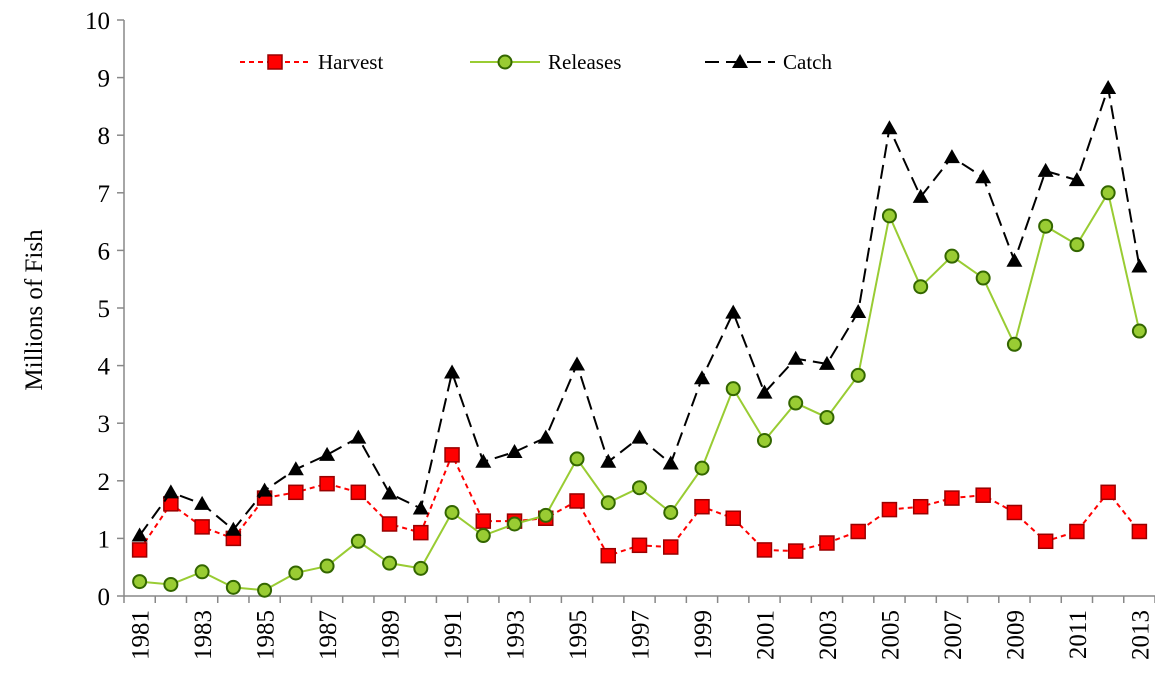 The image size is (1155, 679). Describe the element at coordinates (104, 424) in the screenshot. I see `y-tick-label: 3` at that location.